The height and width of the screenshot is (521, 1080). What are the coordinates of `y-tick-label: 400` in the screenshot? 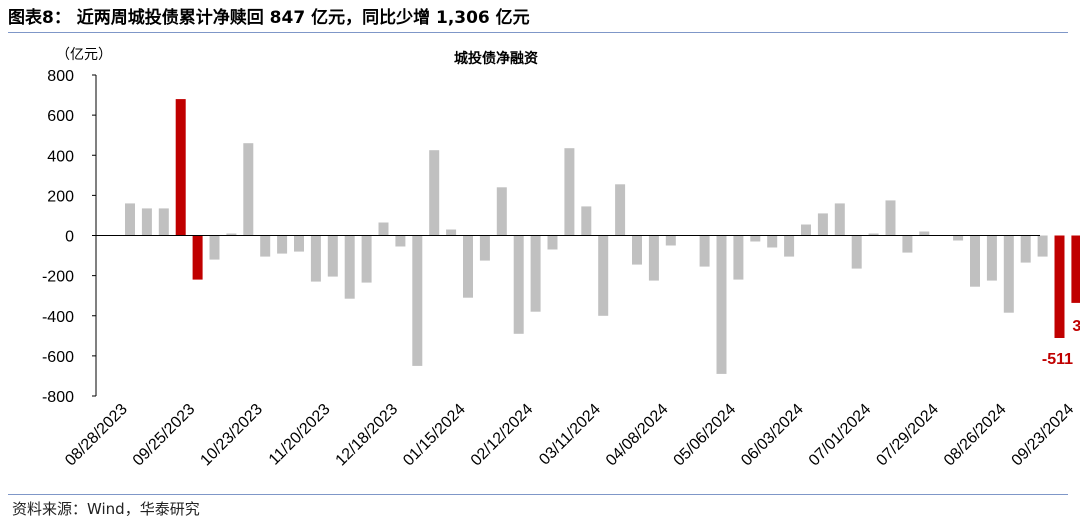 It's located at (60, 156).